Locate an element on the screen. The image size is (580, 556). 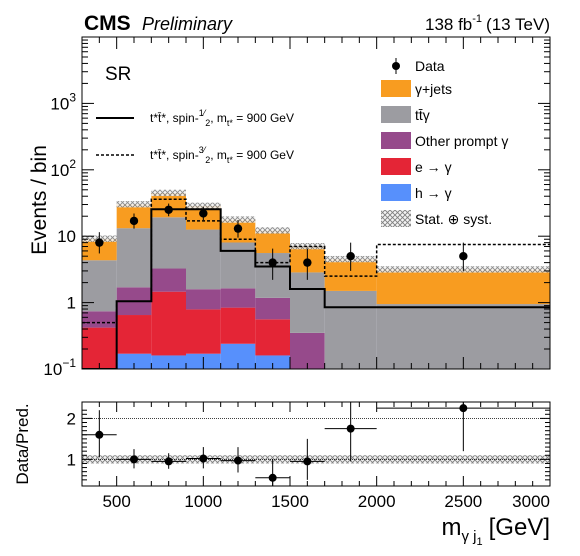
legend-item-gjets: γ+jets is located at coordinates (416, 88).